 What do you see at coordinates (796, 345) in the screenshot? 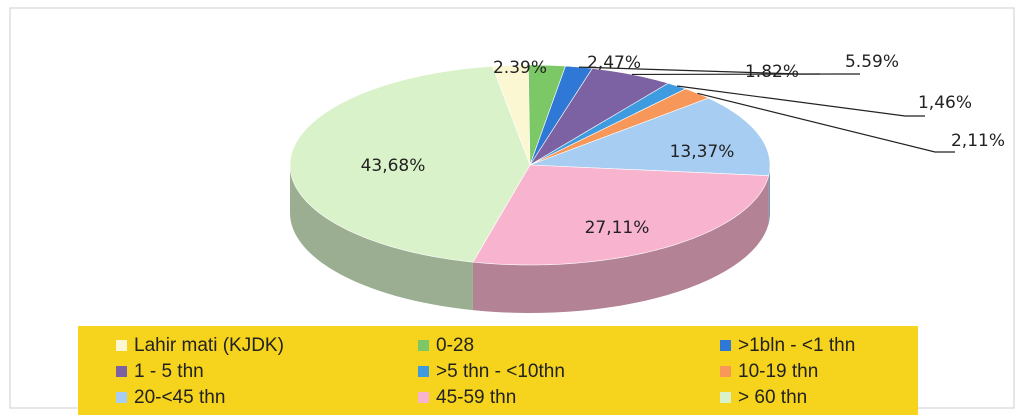
I see `legend-label: >1bln - <1 thn` at bounding box center [796, 345].